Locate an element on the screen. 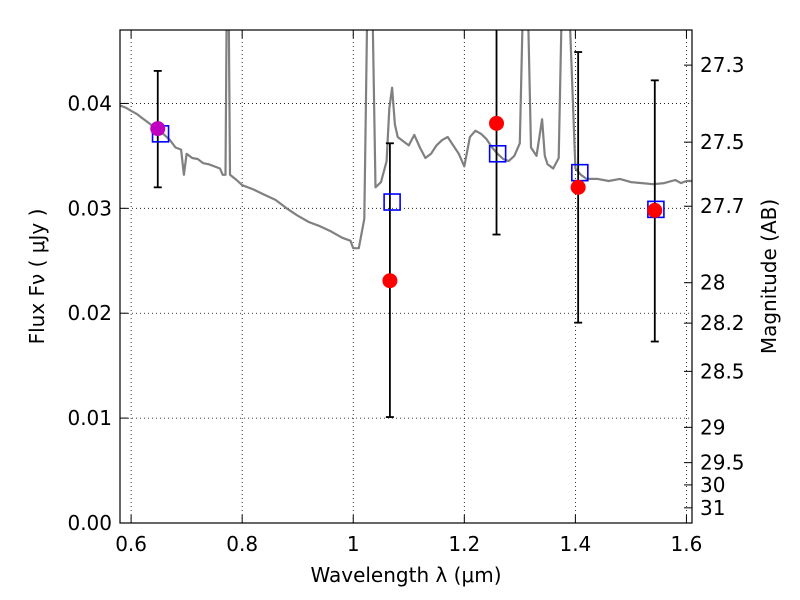  y2-tick-label: 28 is located at coordinates (712, 283).